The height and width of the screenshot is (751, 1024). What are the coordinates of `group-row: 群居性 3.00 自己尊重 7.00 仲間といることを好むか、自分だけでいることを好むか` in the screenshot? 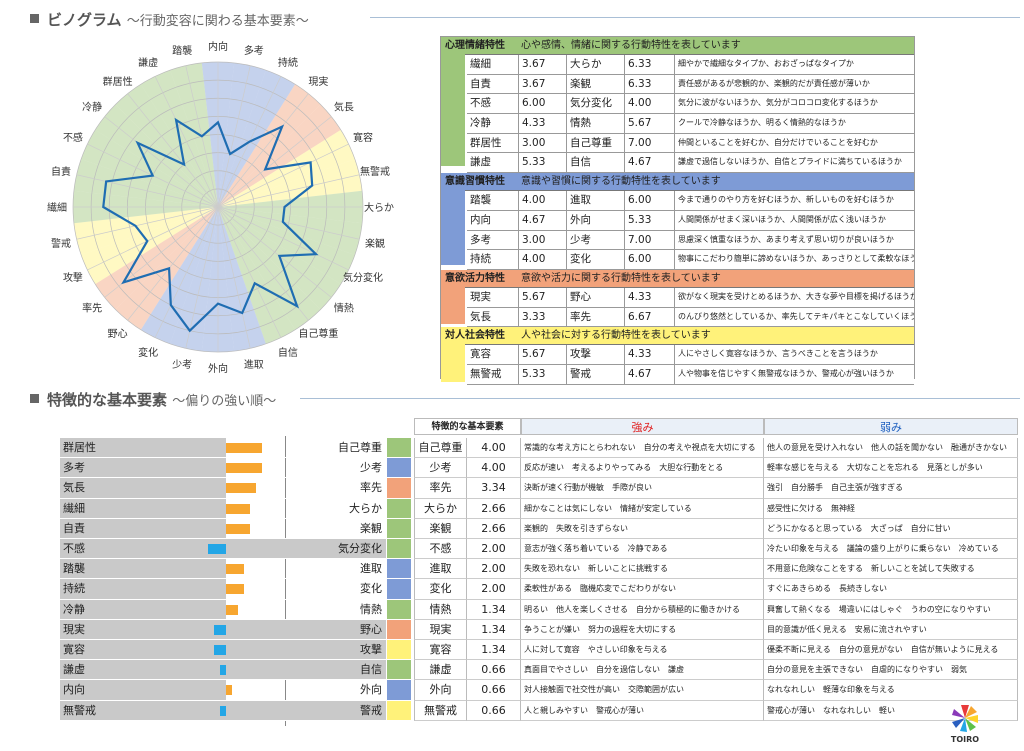 It's located at (690, 143).